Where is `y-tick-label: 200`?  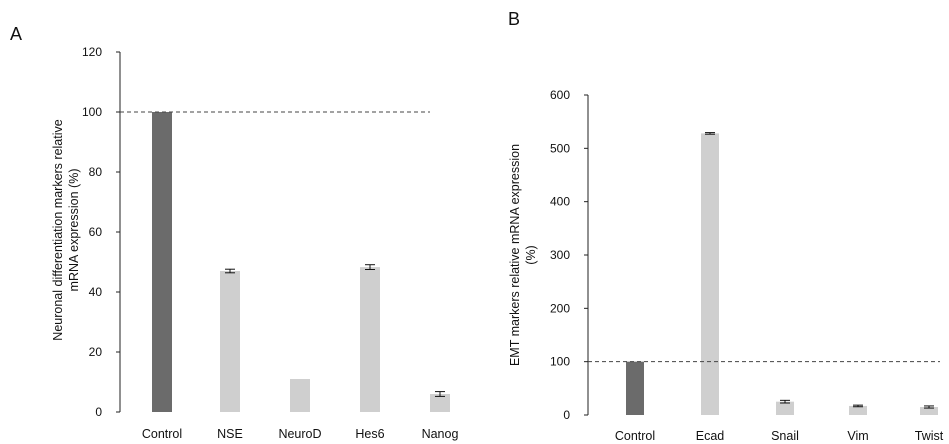
y-tick-label: 200 is located at coordinates (560, 308).